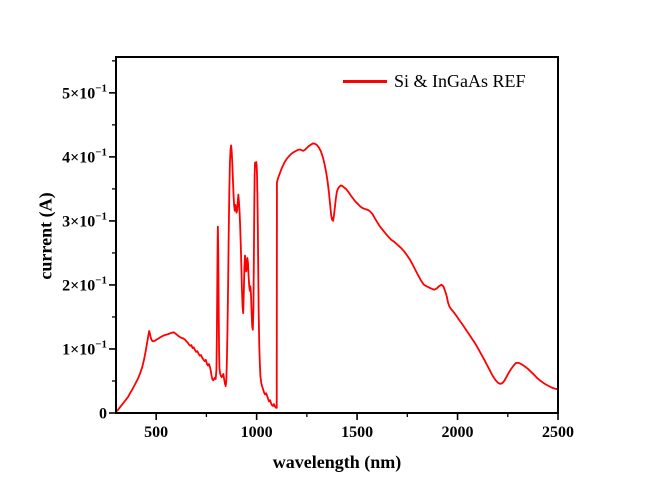 This screenshot has width=650, height=498. I want to click on legend: Si & InGaAs REF, so click(434, 81).